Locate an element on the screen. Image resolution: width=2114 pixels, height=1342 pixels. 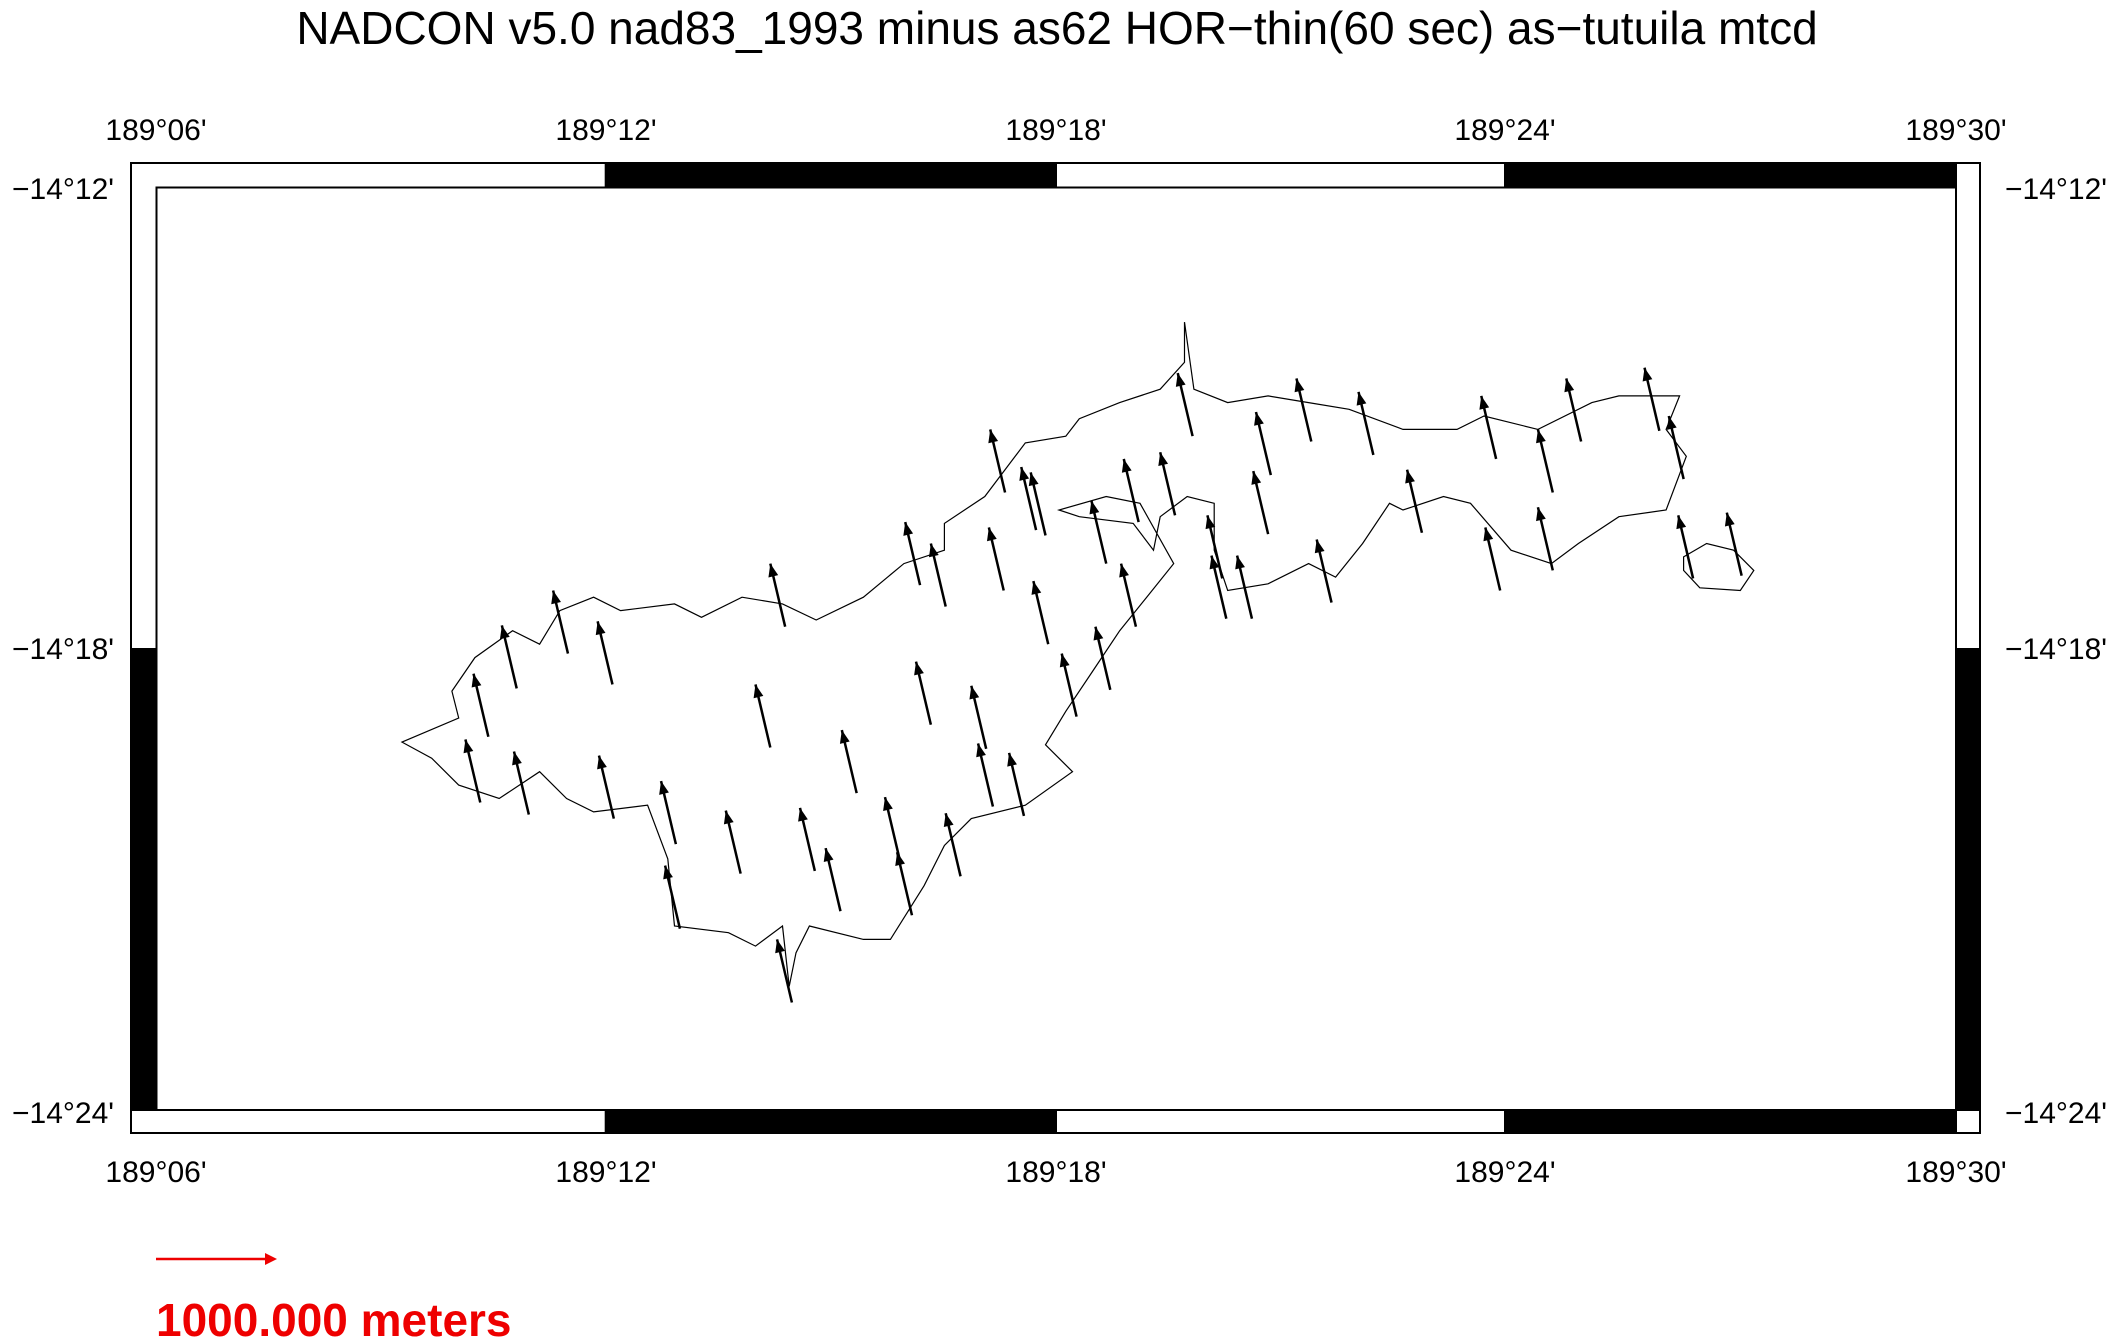
scale-bar: 1000.000 meters is located at coordinates (334, 1297).